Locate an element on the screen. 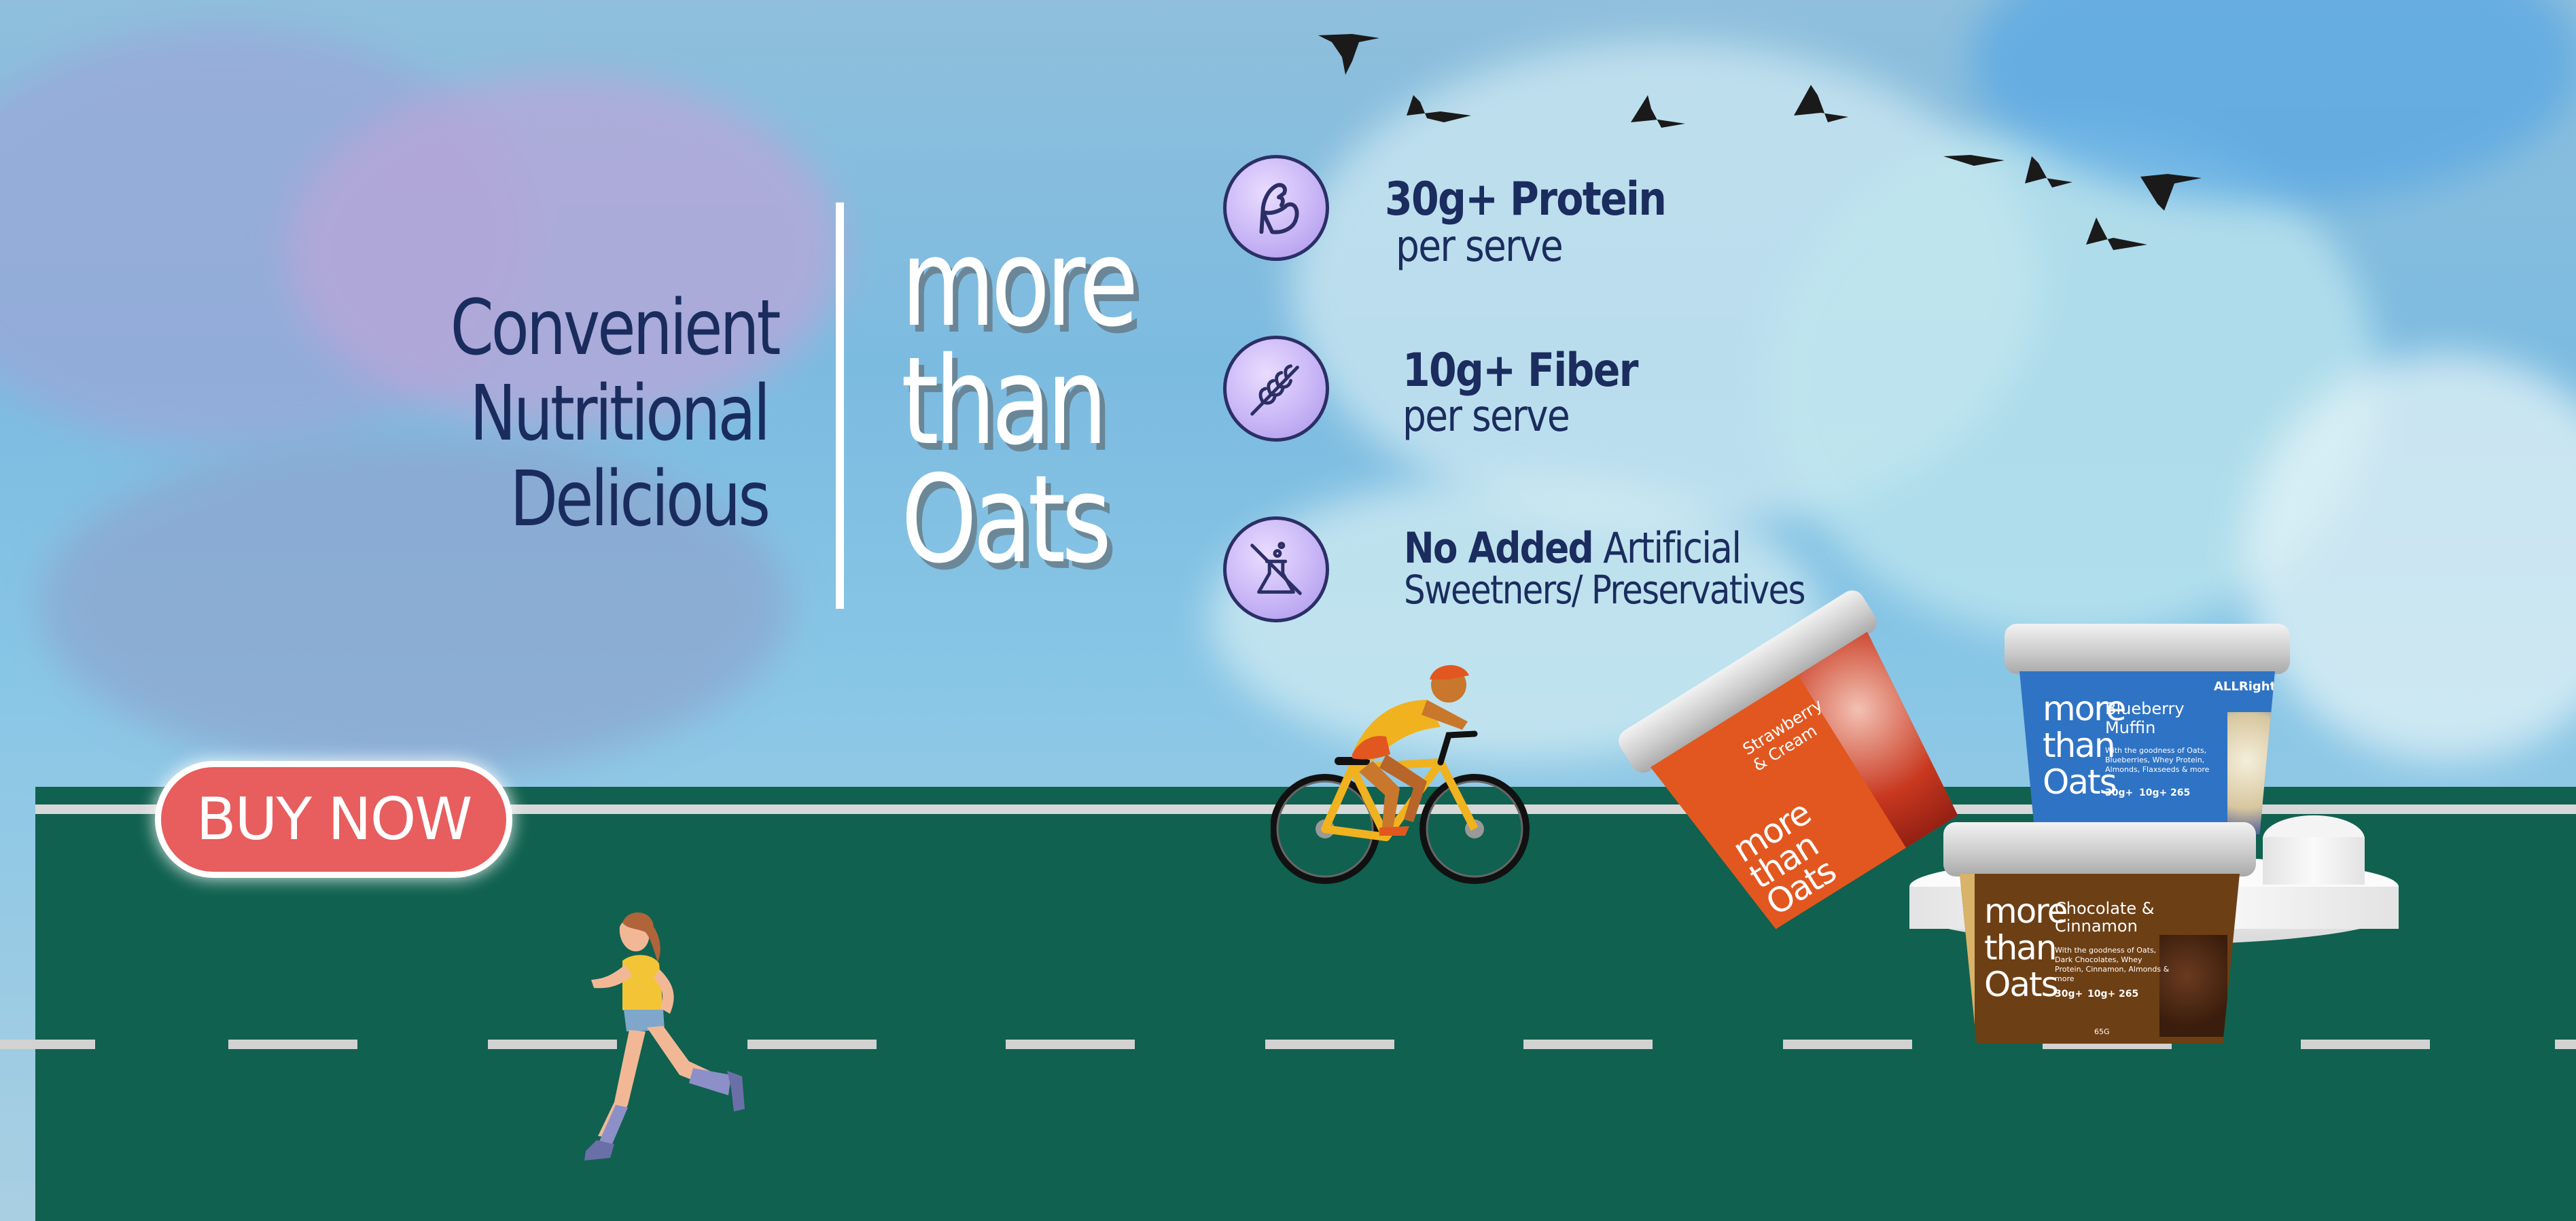 The image size is (2576, 1221). buy-now-button: BUY NOW is located at coordinates (333, 819).